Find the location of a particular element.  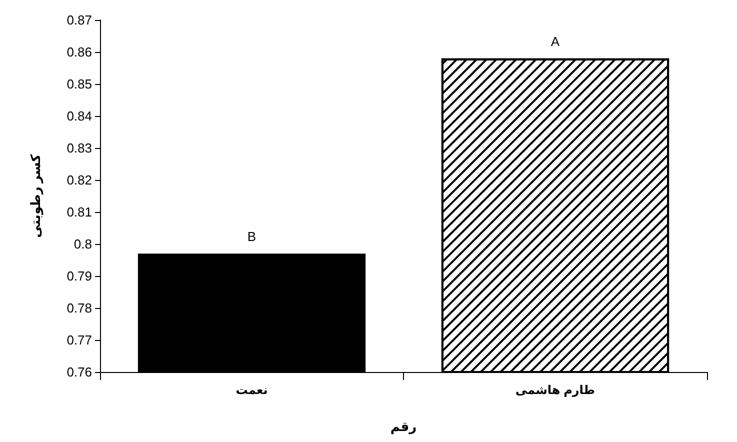

y-tick-label: 0.86 is located at coordinates (79, 52).